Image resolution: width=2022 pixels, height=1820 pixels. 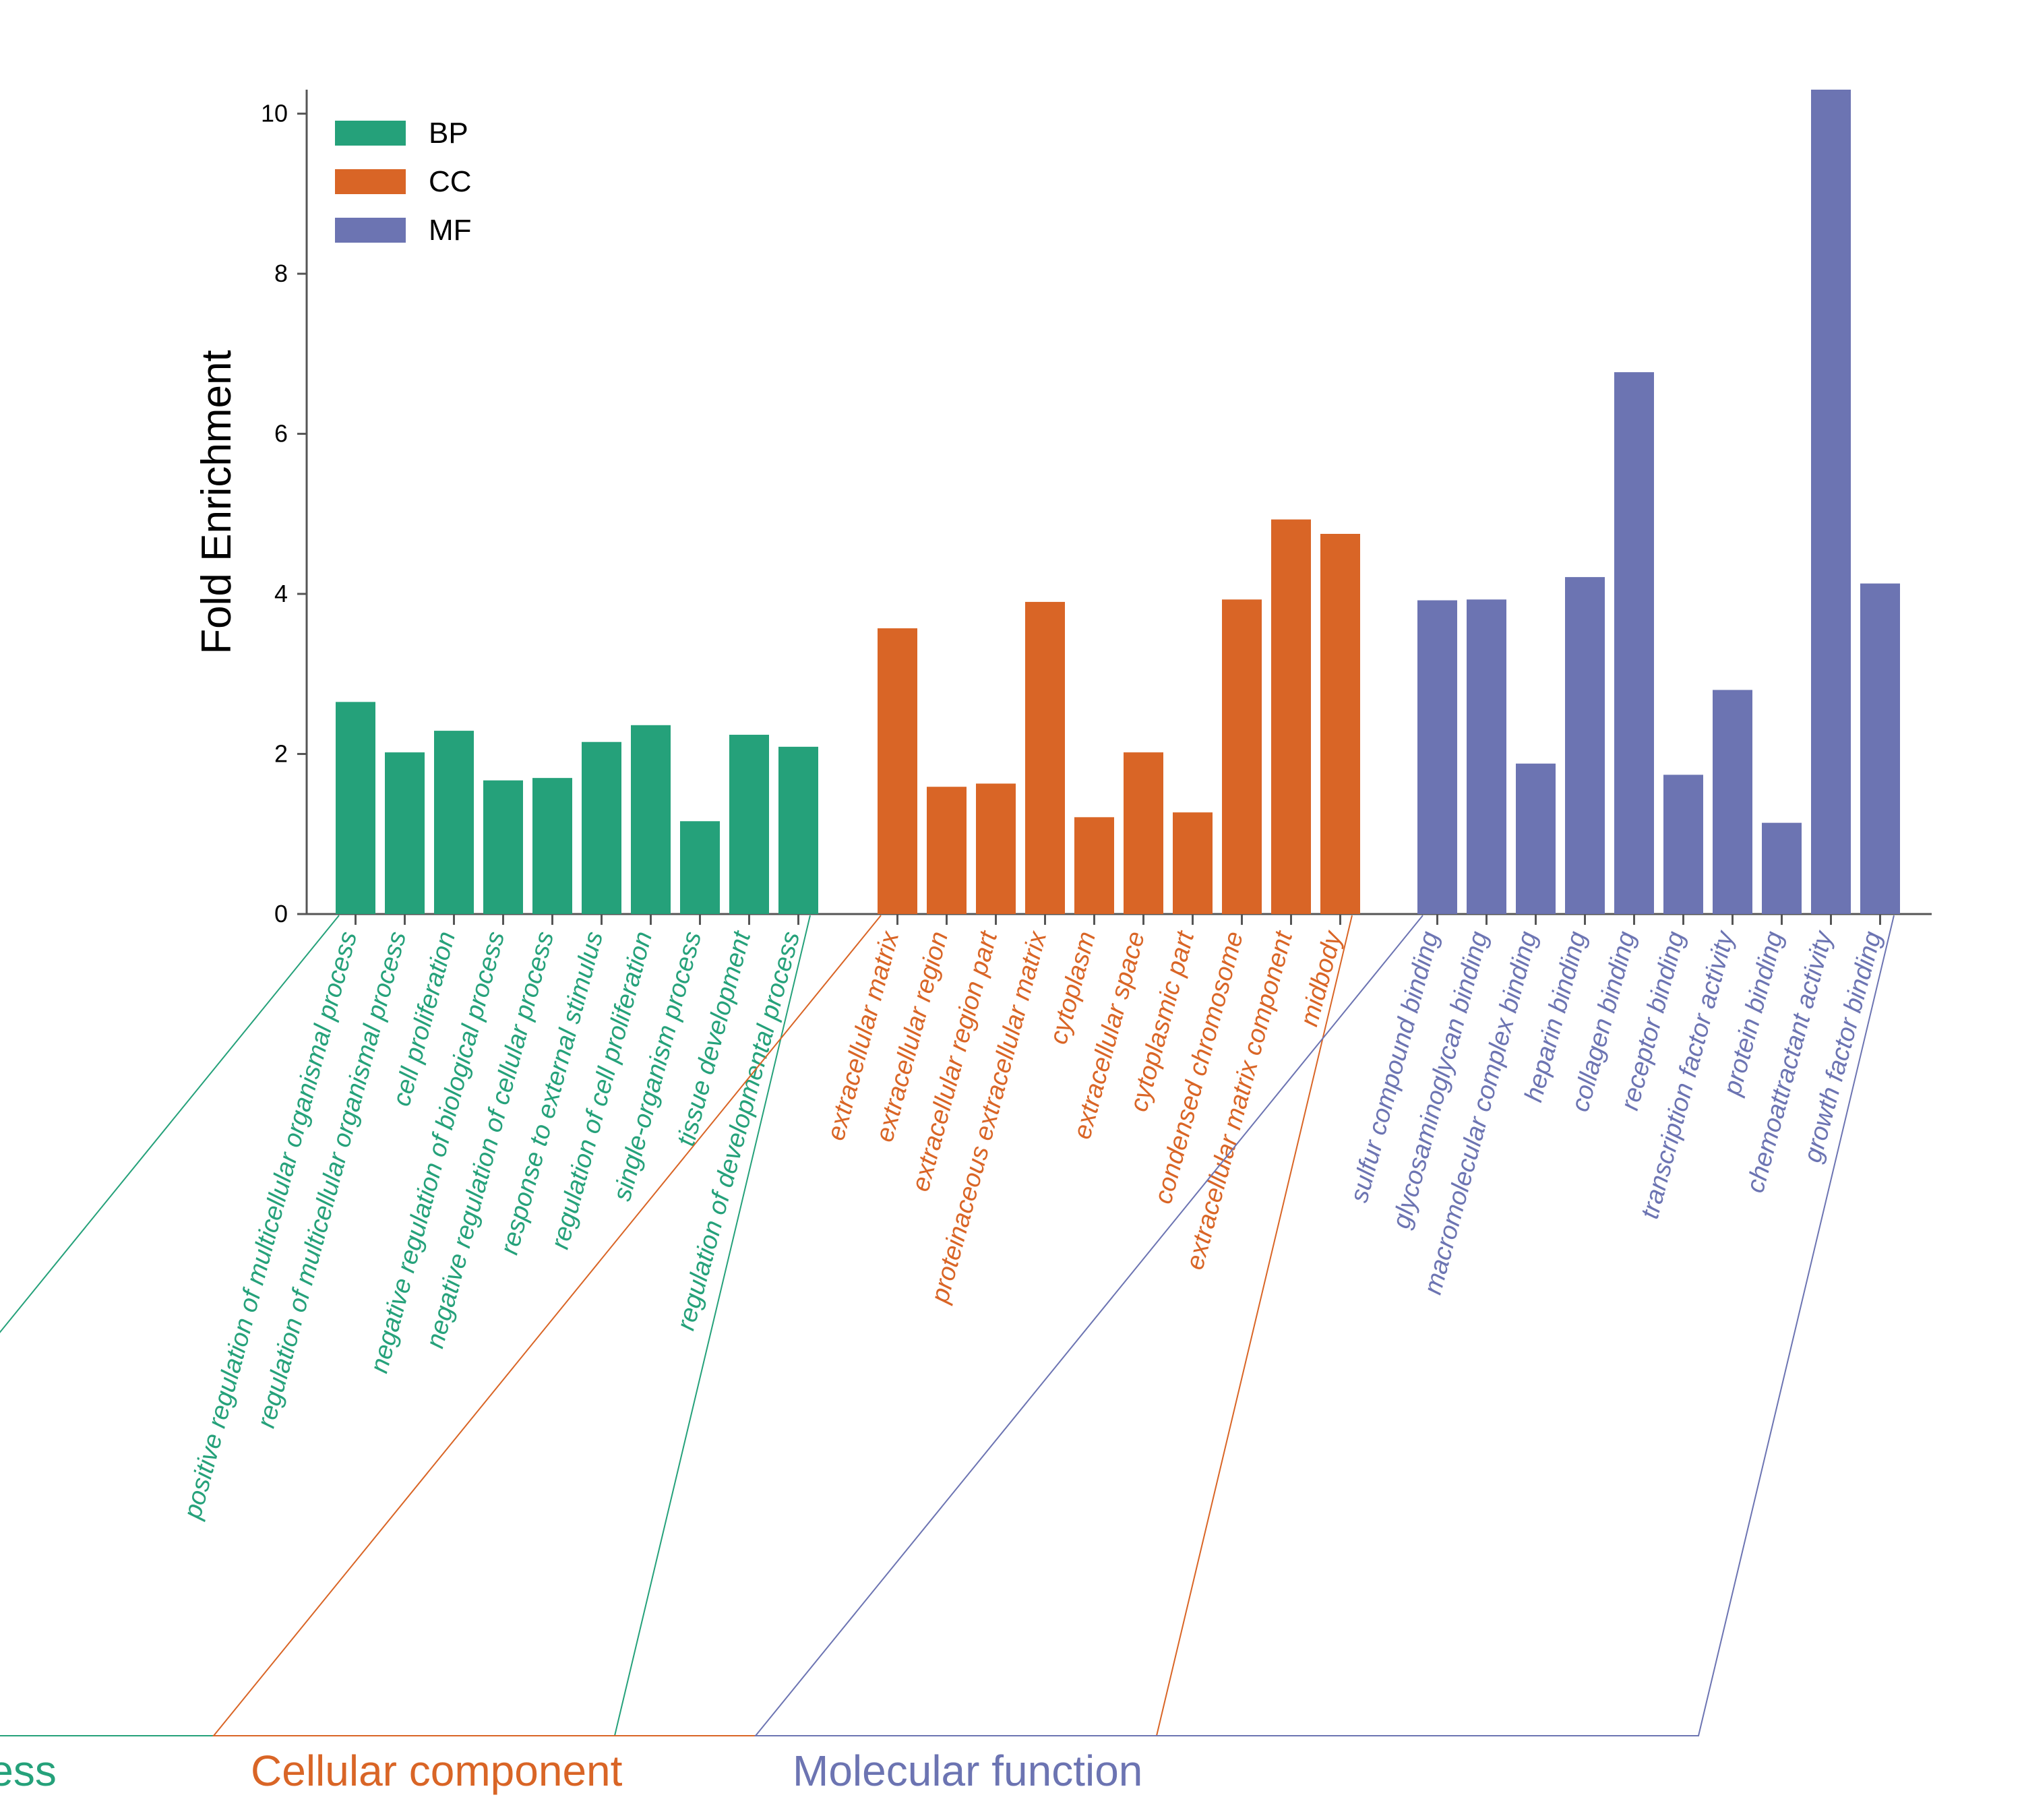 I want to click on bar-negative-regulation-of-cellular-process, so click(x=552, y=846).